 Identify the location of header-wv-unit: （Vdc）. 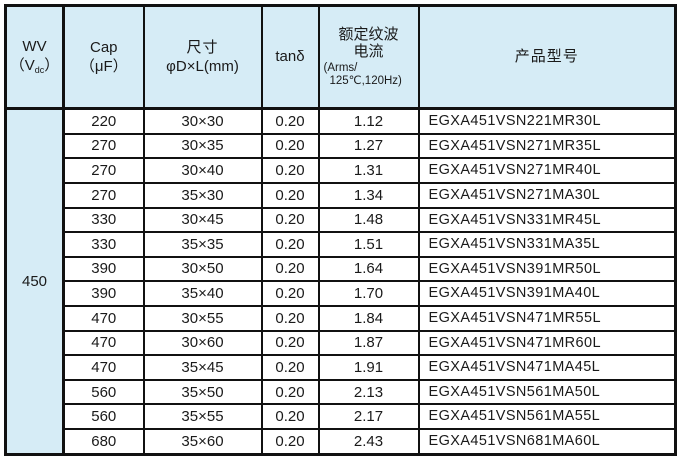
(34, 66).